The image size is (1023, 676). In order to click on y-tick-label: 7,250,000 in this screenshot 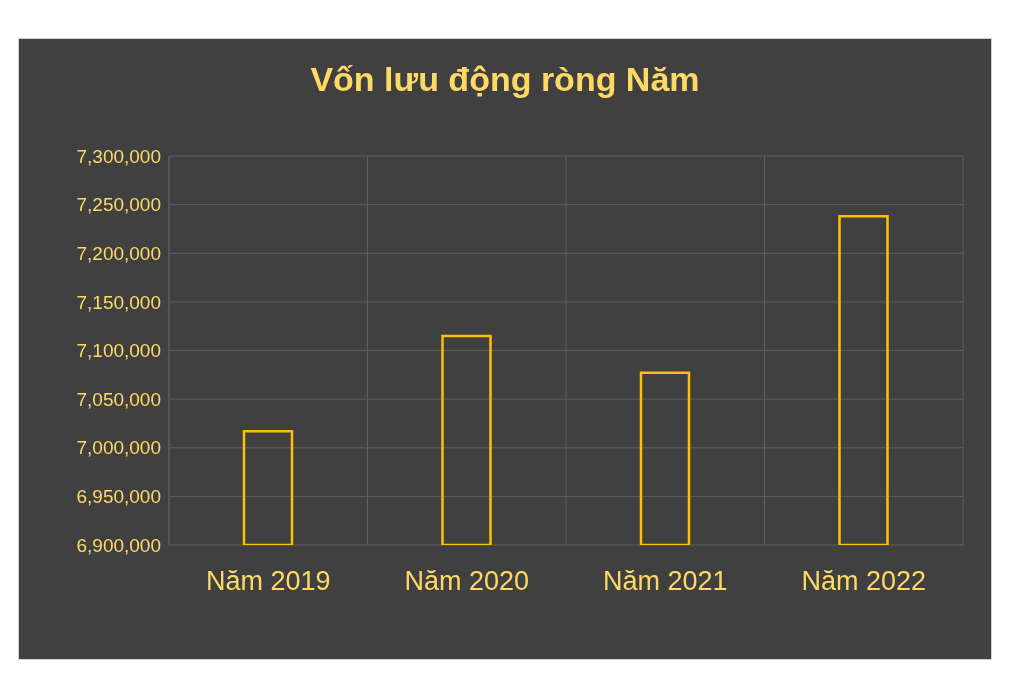, I will do `click(118, 205)`.